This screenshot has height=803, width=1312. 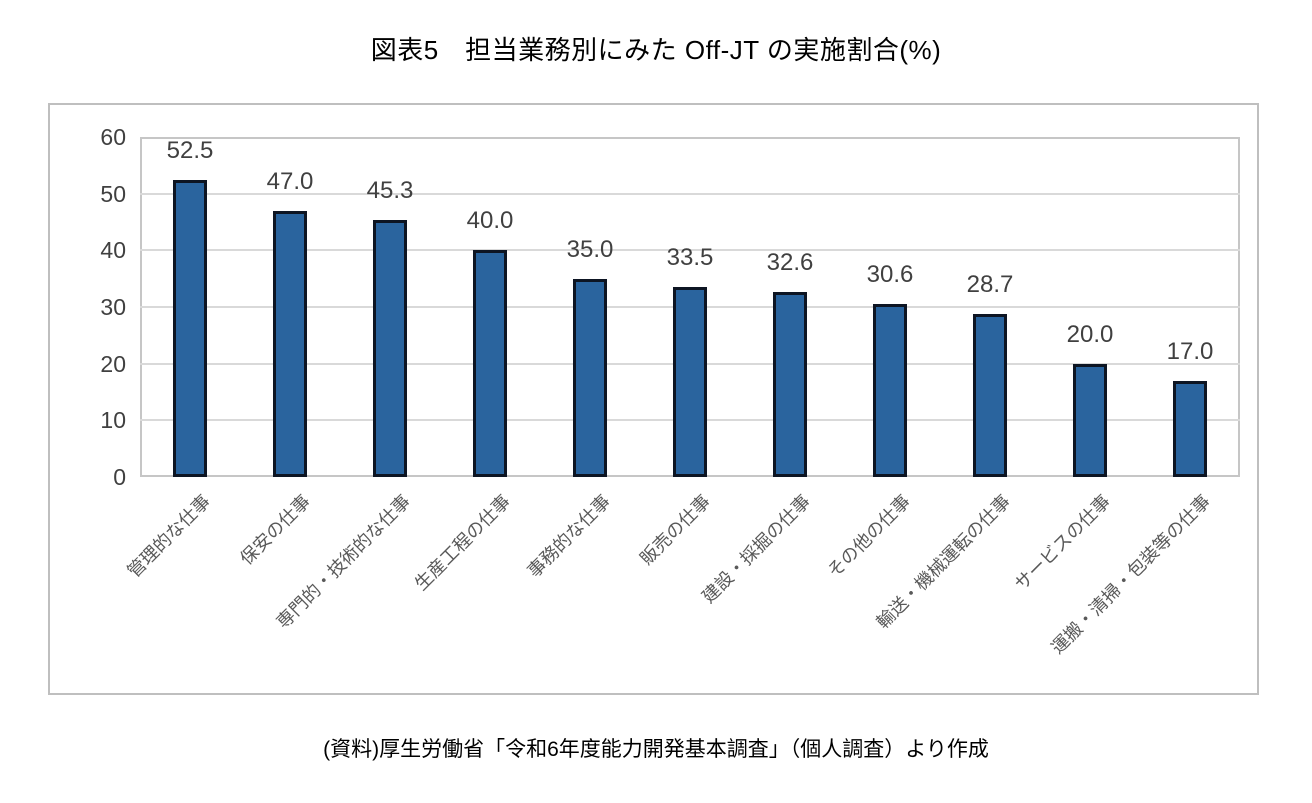 What do you see at coordinates (790, 263) in the screenshot?
I see `bar-value-label: 32.6` at bounding box center [790, 263].